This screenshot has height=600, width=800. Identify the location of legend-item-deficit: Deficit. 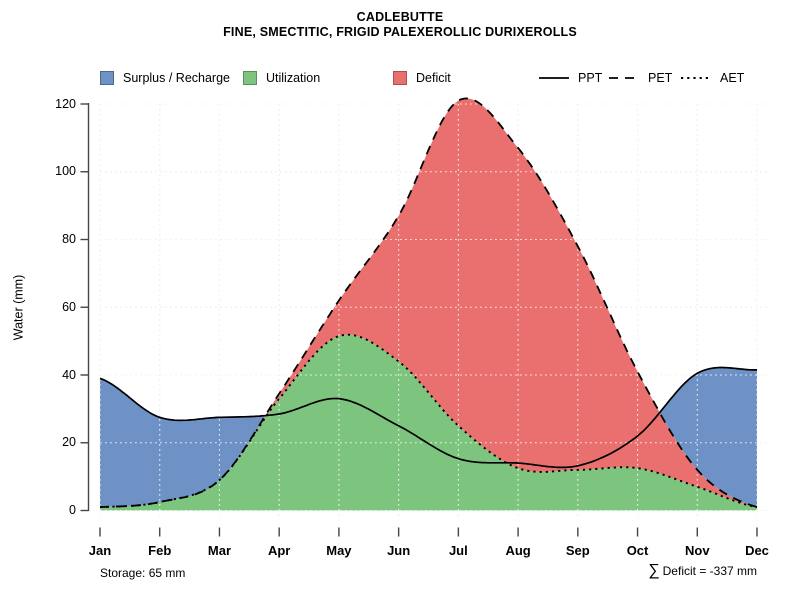
(422, 78).